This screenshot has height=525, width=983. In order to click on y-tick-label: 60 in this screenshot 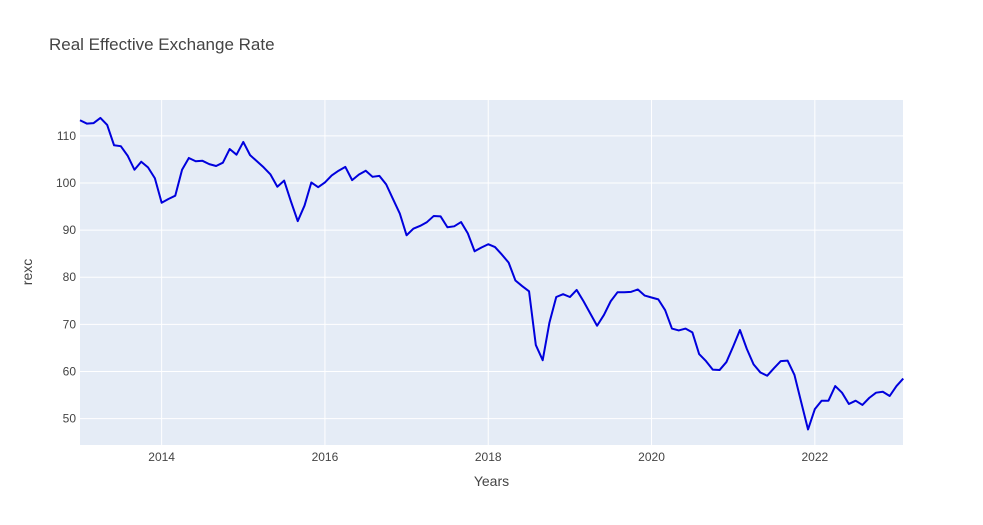, I will do `click(70, 371)`.